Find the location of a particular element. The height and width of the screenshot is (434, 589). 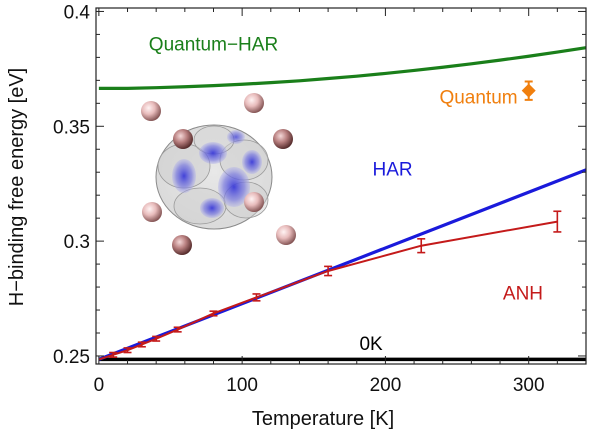

data-point-quantum is located at coordinates (528, 90).